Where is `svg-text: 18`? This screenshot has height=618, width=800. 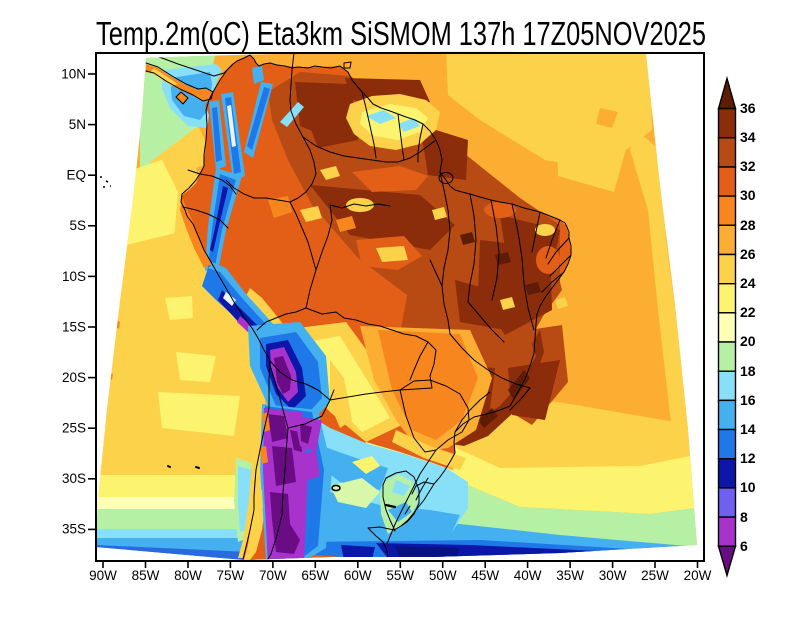
svg-text: 18 is located at coordinates (748, 371).